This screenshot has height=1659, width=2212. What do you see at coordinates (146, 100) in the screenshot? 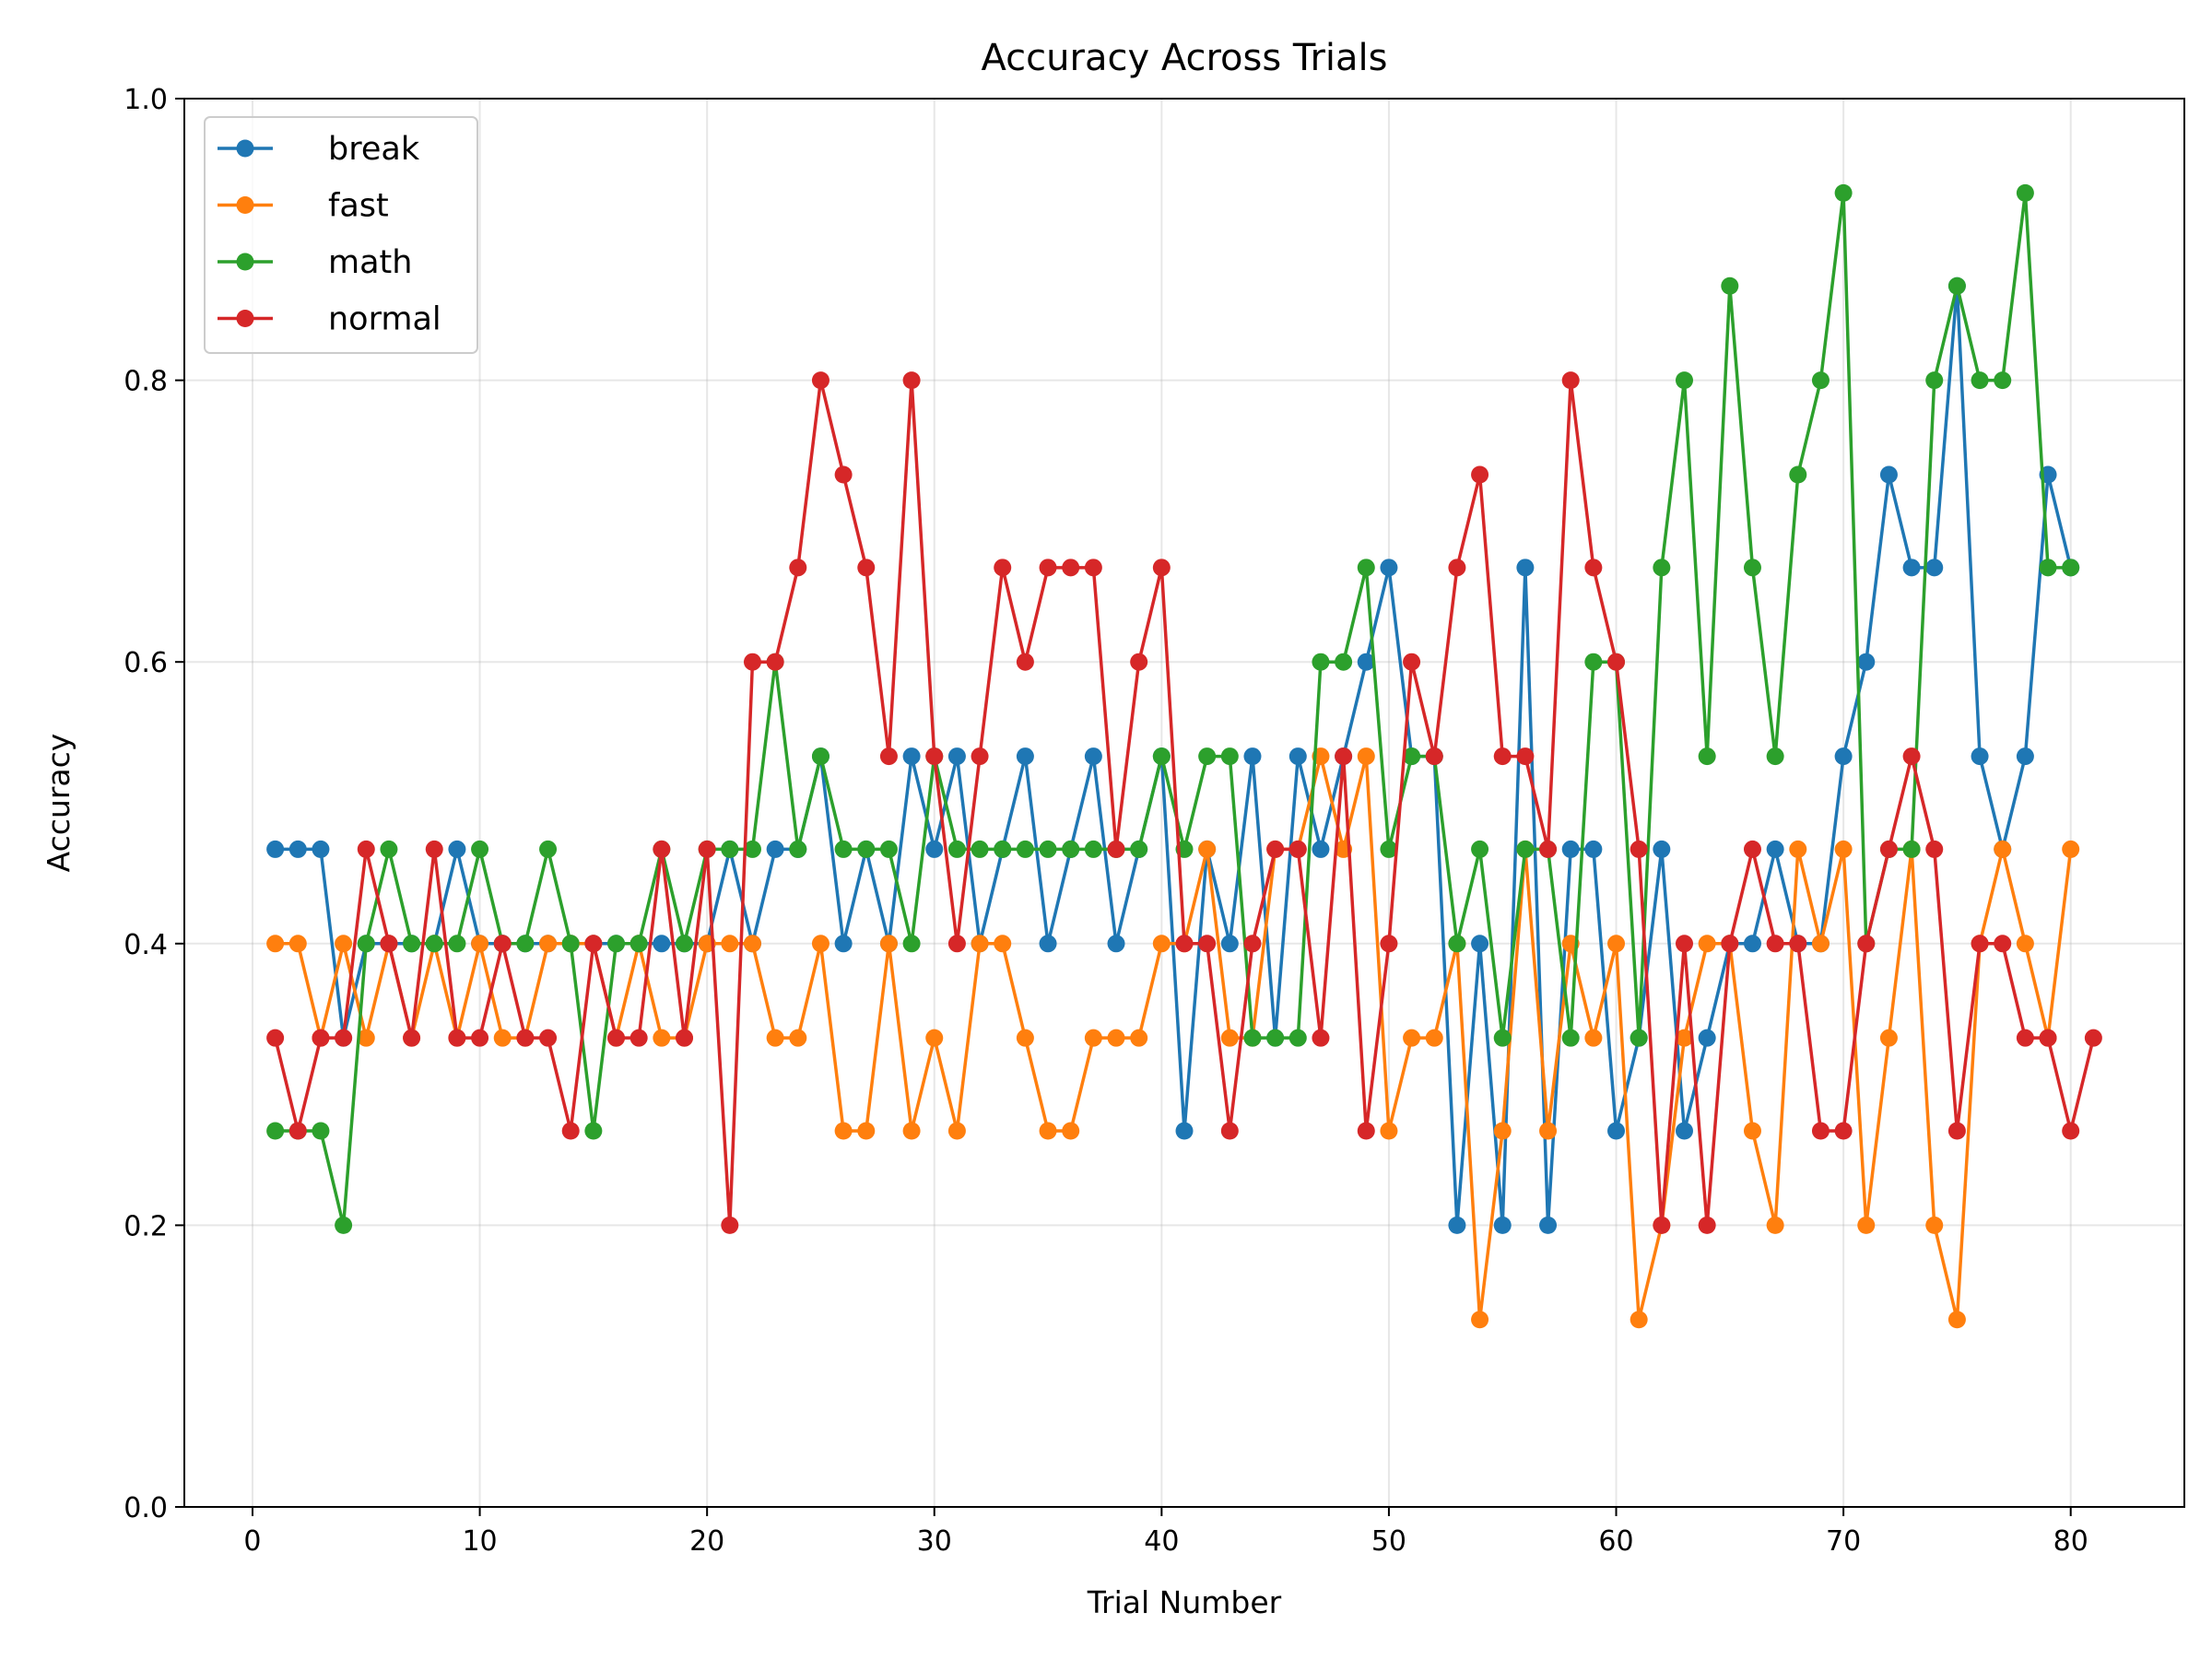
I see `y-tick-label: 1.0` at bounding box center [146, 100].